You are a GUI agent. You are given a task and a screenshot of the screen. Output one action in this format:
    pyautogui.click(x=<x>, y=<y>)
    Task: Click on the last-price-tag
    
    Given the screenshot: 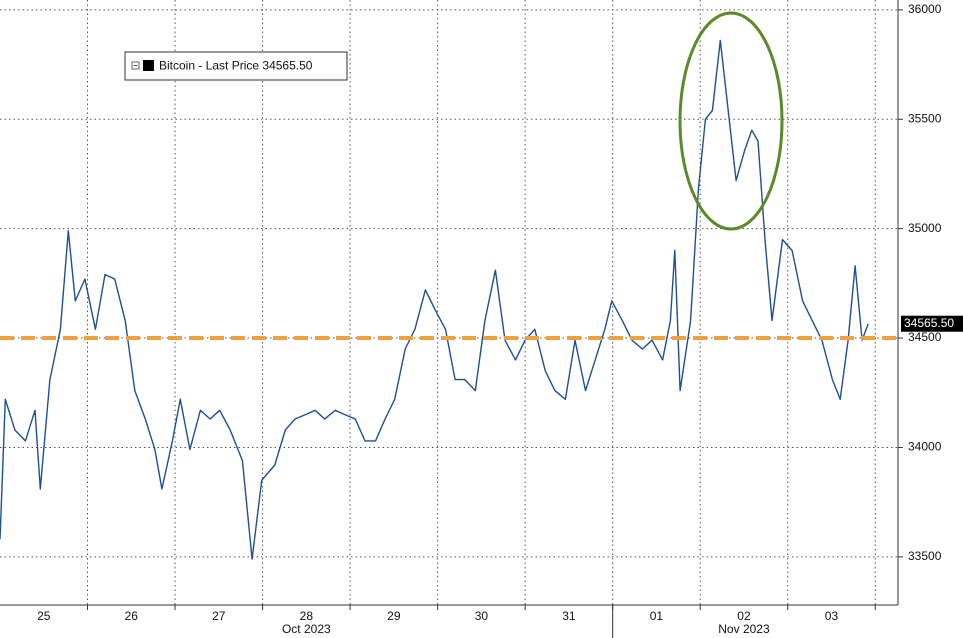 What is the action you would take?
    pyautogui.click(x=932, y=323)
    